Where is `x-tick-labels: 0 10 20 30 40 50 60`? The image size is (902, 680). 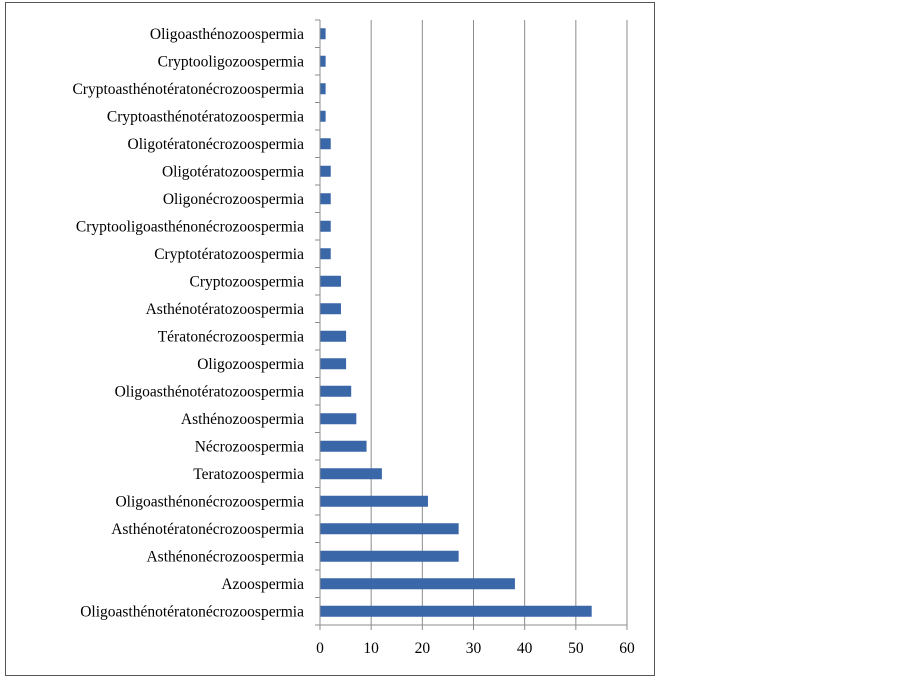
x-tick-labels: 0 10 20 30 40 50 60 is located at coordinates (475, 648).